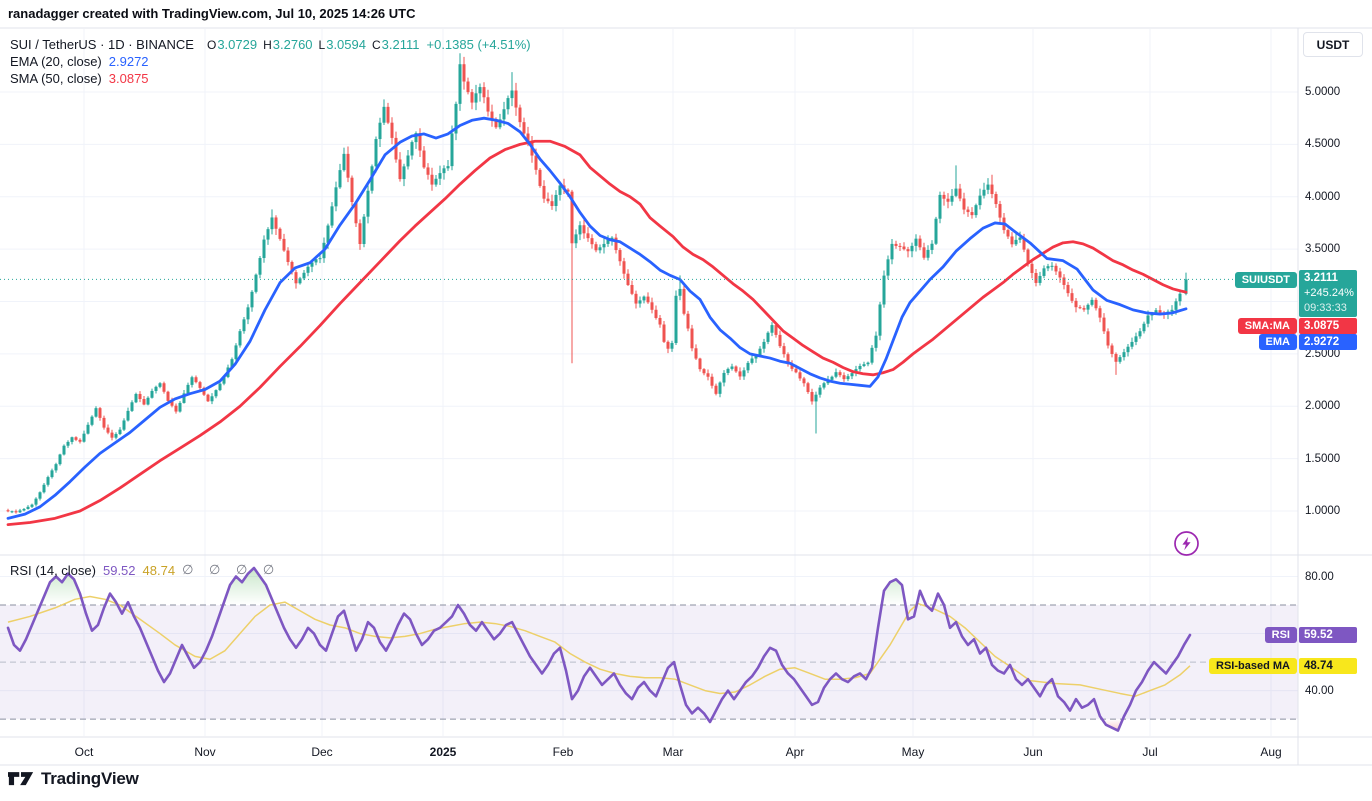  I want to click on time-axis-label: Feb, so click(563, 752).